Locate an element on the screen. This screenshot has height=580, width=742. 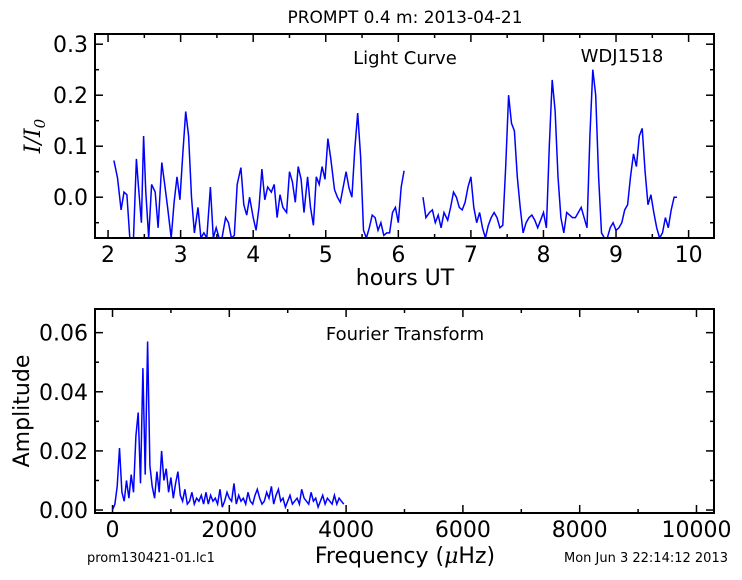
footer-timestamp: Mon Jun 3 22:14:12 2013 is located at coordinates (646, 558).